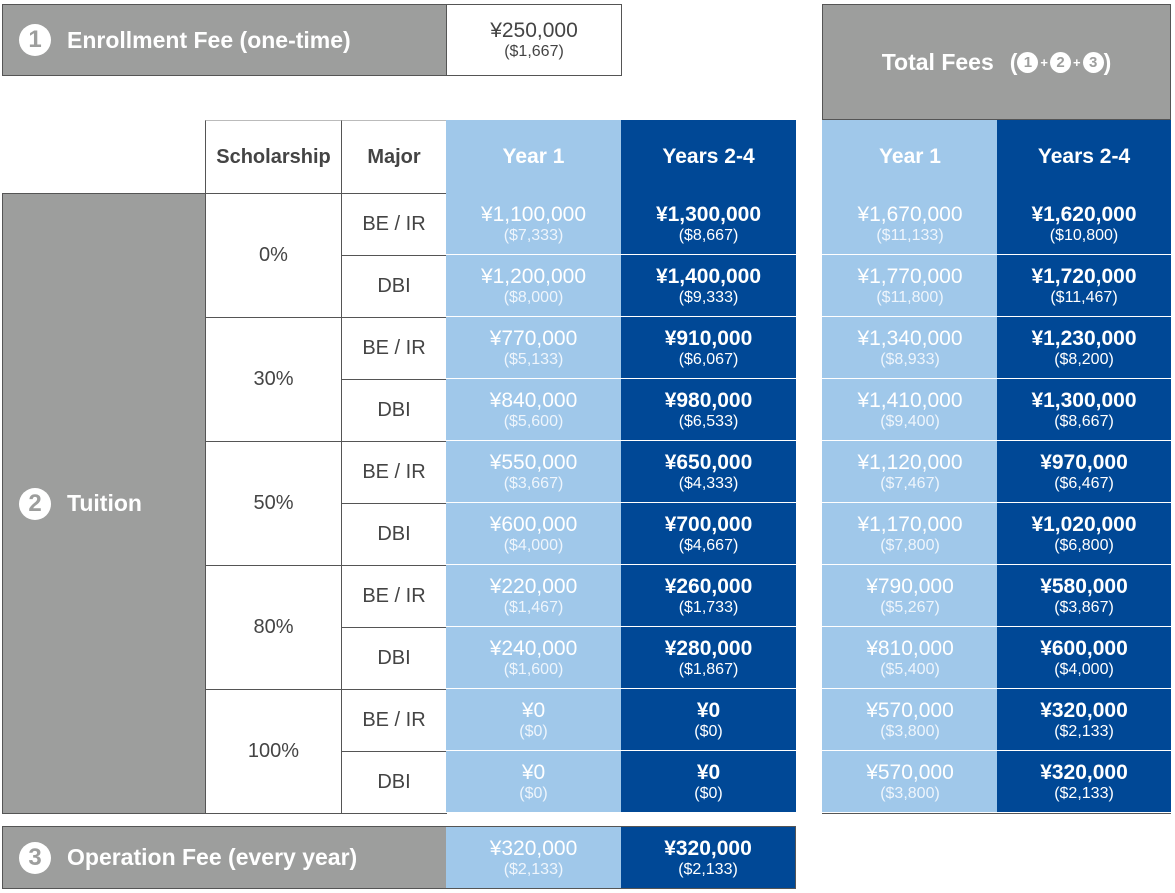 The width and height of the screenshot is (1175, 893). I want to click on fee-cell-y2: ¥0 ($0), so click(708, 720).